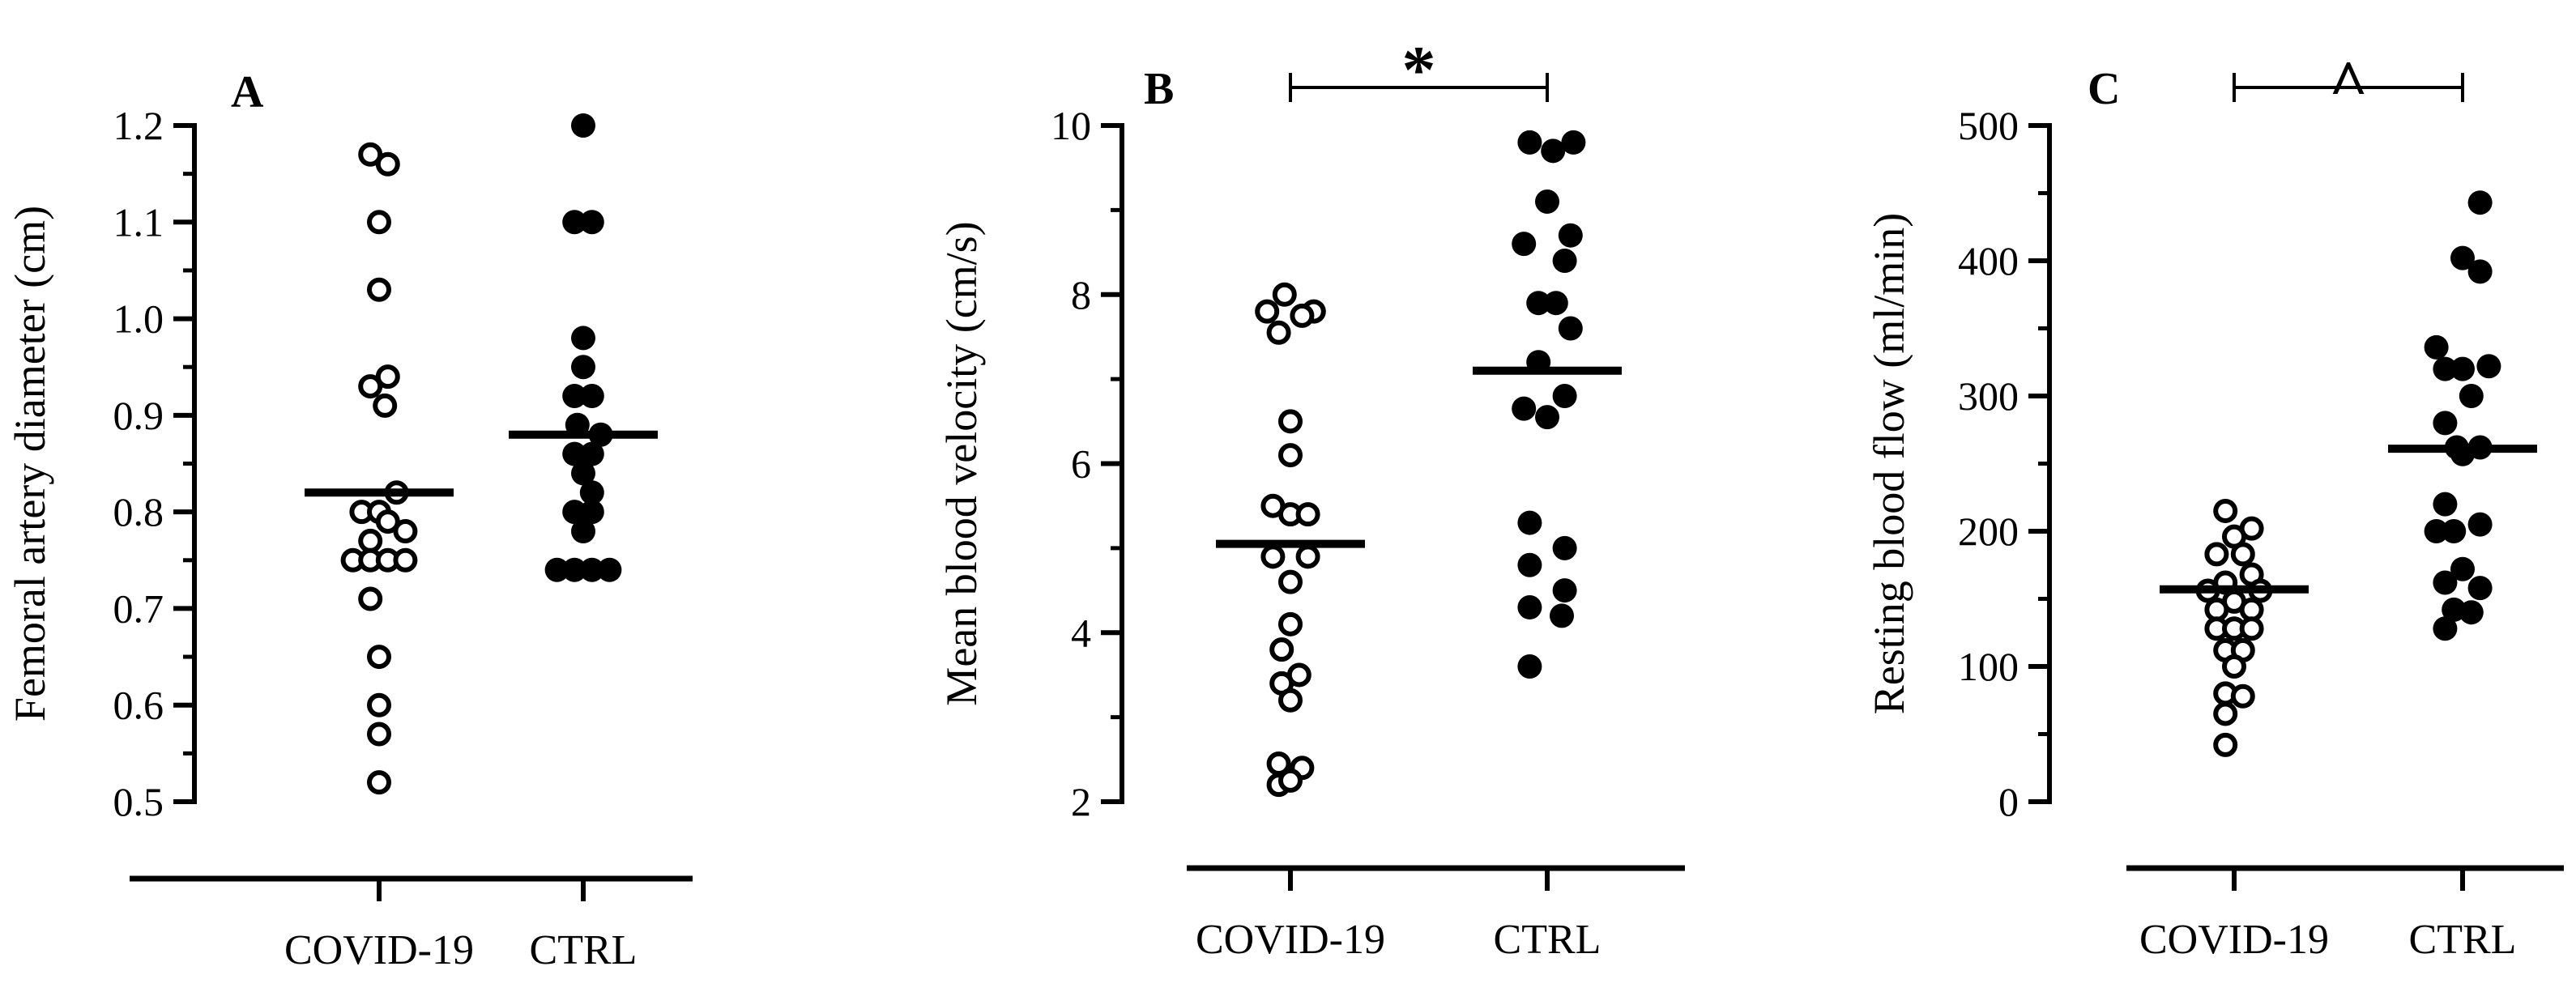 The image size is (2576, 992). I want to click on y-tick-label: 100, so click(1989, 666).